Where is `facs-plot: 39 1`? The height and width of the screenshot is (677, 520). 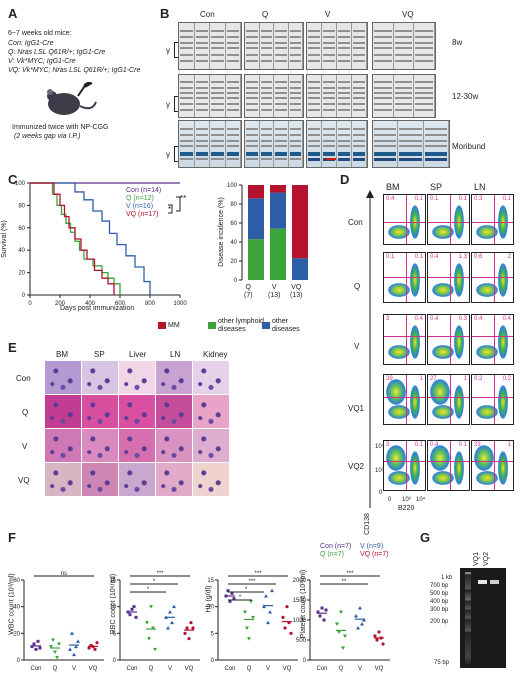 facs-plot: 39 1 is located at coordinates (404, 399).